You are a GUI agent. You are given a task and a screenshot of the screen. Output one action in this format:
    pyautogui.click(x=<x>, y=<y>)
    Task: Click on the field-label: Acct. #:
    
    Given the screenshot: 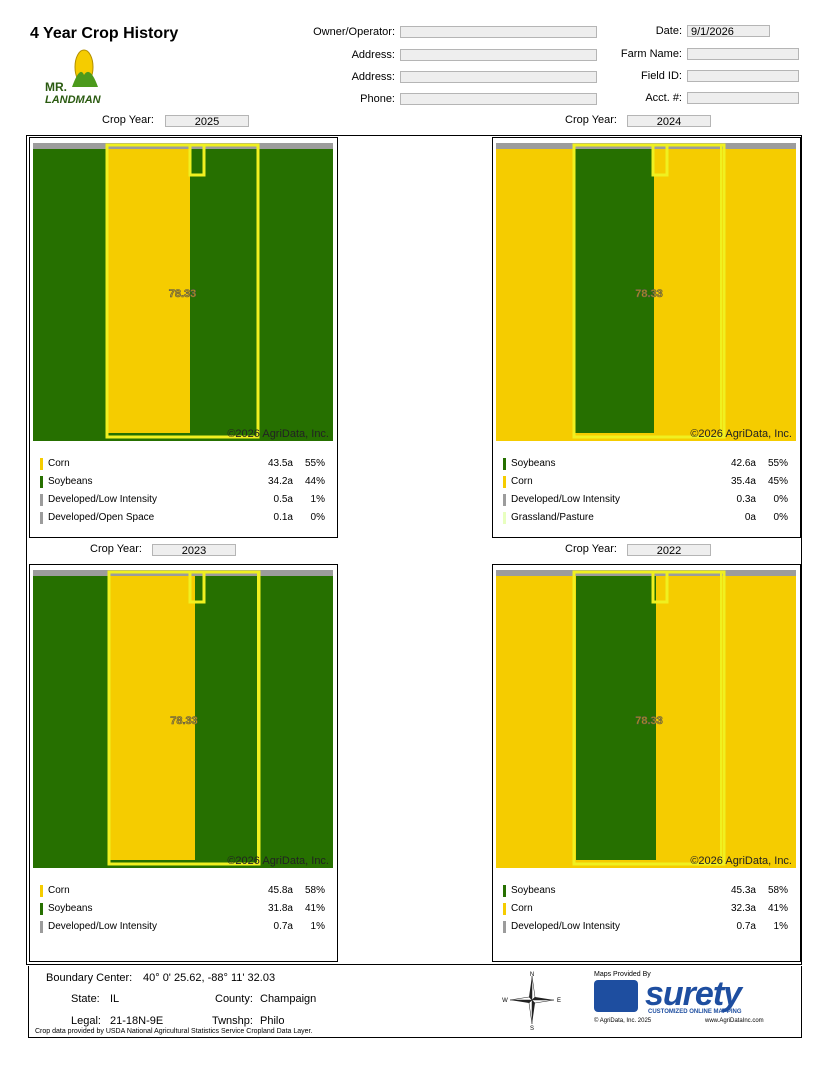 What is the action you would take?
    pyautogui.click(x=663, y=98)
    